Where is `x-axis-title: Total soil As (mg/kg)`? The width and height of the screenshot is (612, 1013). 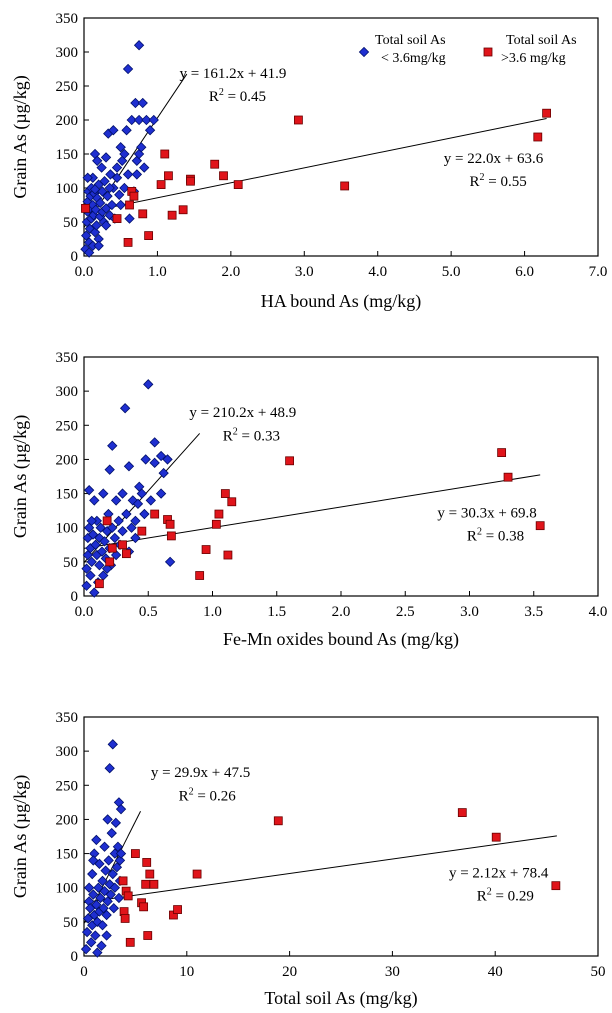
x-axis-title: Total soil As (mg/kg) is located at coordinates (340, 998).